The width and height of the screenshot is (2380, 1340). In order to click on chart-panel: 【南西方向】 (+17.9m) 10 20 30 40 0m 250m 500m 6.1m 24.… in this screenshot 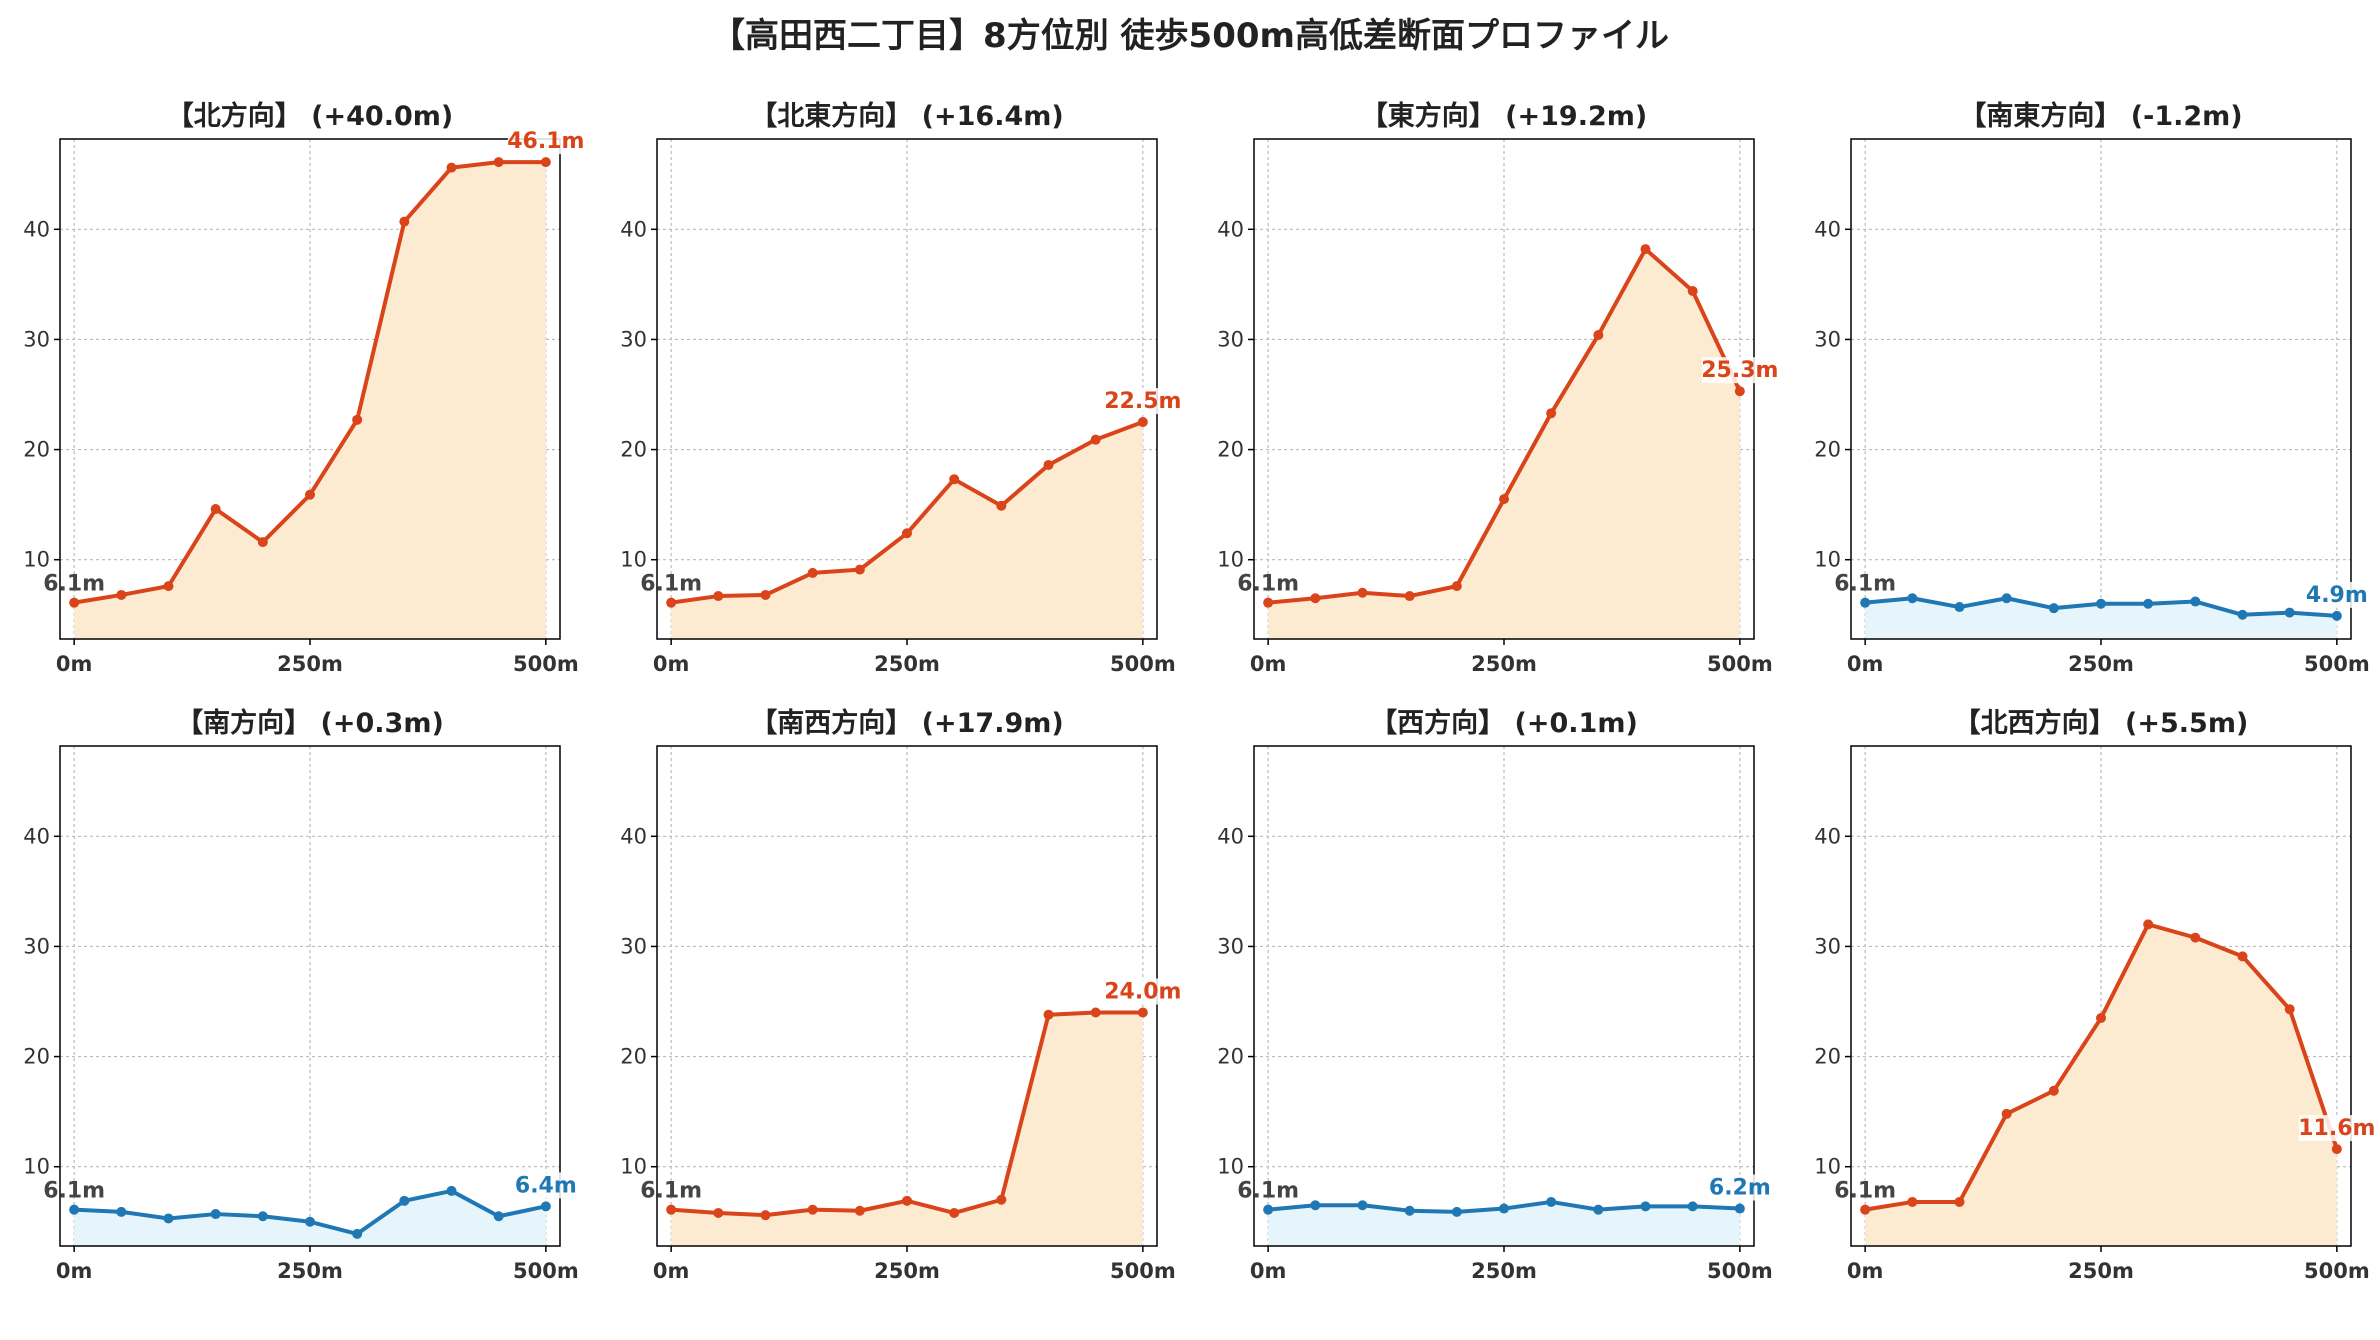, I will do `click(897, 1011)`.